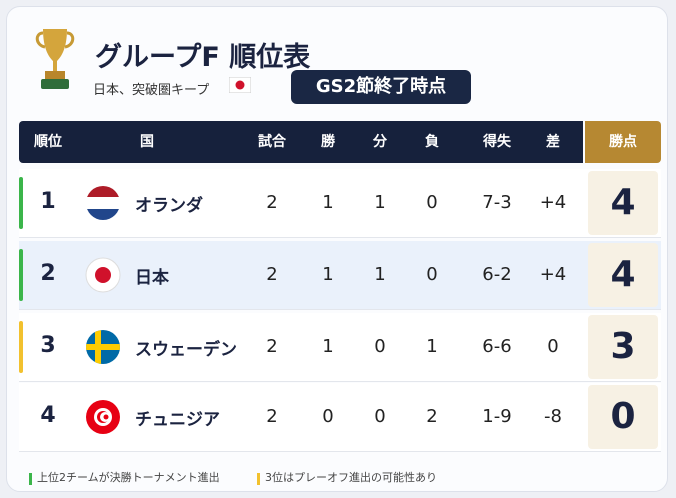 Image resolution: width=676 pixels, height=498 pixels. I want to click on team: チュニジア, so click(177, 420).